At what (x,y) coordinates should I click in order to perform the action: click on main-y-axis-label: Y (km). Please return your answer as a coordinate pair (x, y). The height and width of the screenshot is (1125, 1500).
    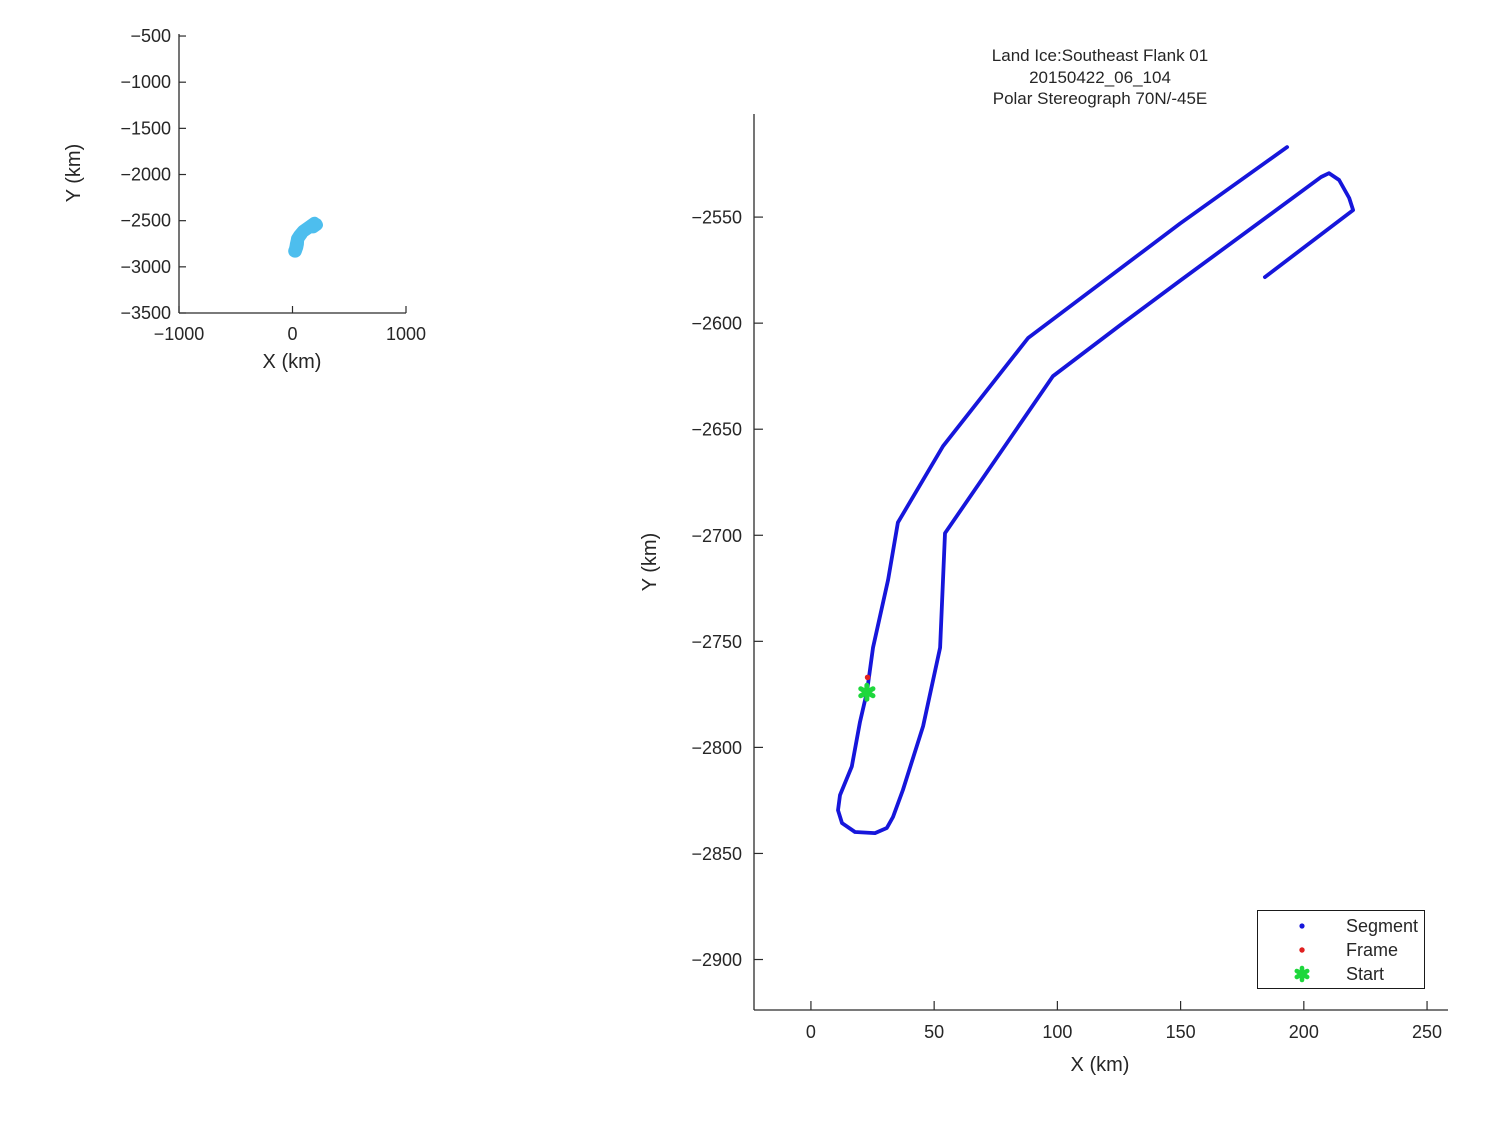
    Looking at the image, I should click on (650, 562).